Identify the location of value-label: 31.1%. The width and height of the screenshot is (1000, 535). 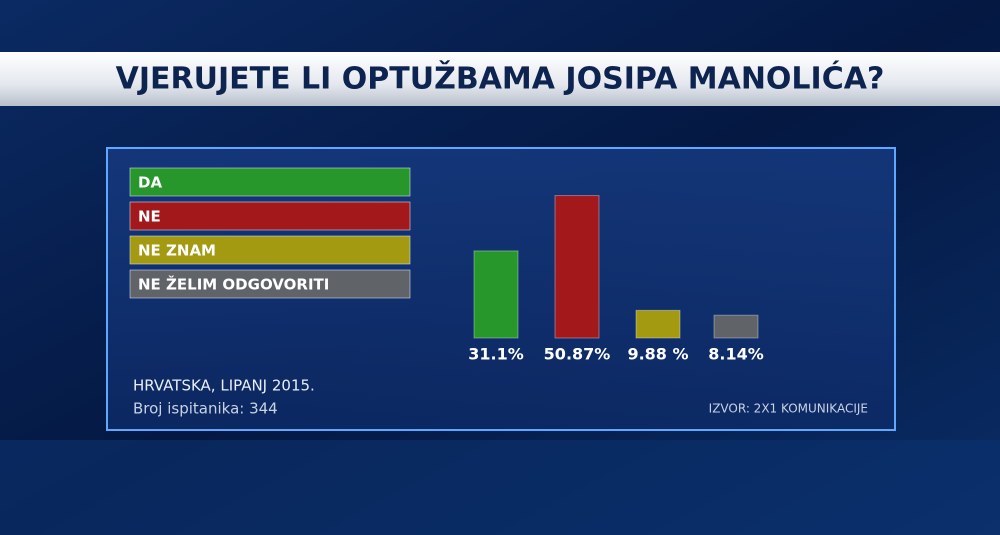
(496, 354).